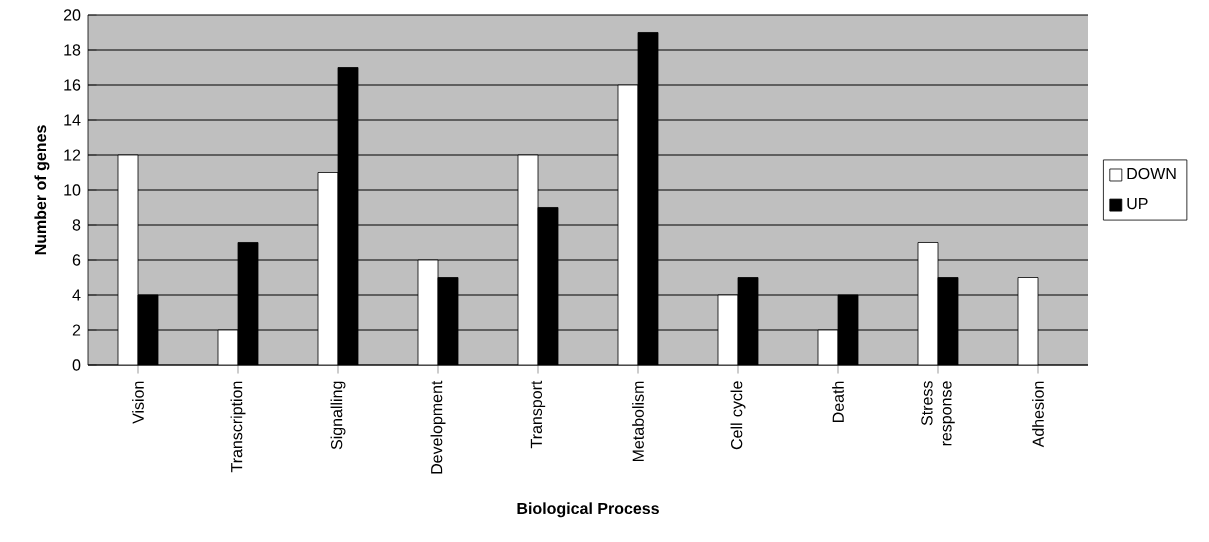 The width and height of the screenshot is (1209, 542). Describe the element at coordinates (72, 190) in the screenshot. I see `y-tick-label: 10` at that location.